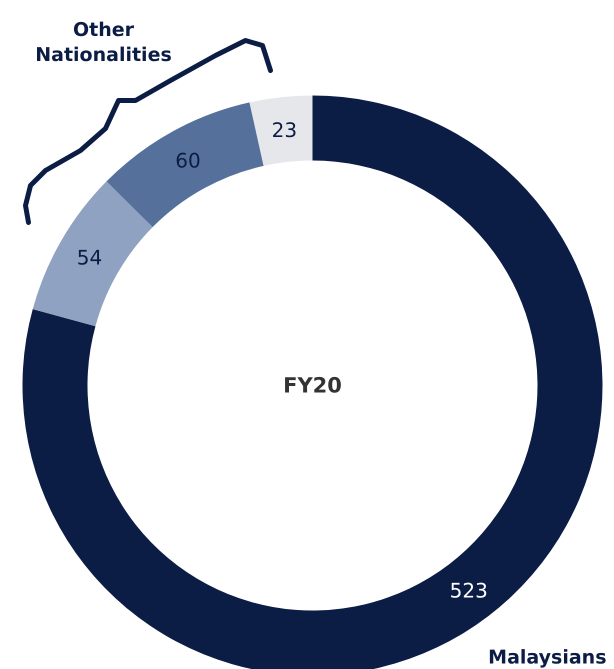 The width and height of the screenshot is (614, 669). What do you see at coordinates (285, 130) in the screenshot?
I see `data-label: 23` at bounding box center [285, 130].